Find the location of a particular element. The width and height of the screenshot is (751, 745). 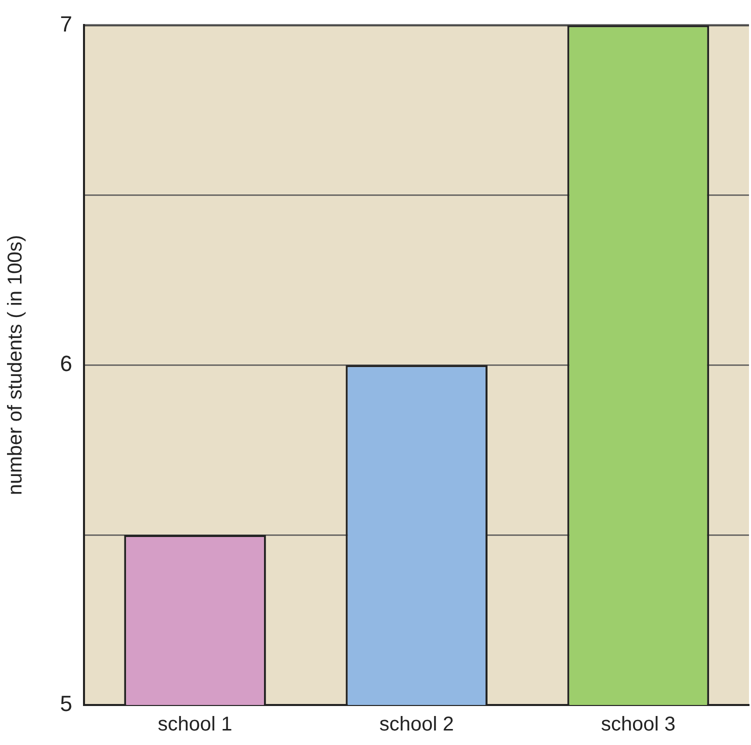

x-tick-label: school 1 is located at coordinates (195, 725).